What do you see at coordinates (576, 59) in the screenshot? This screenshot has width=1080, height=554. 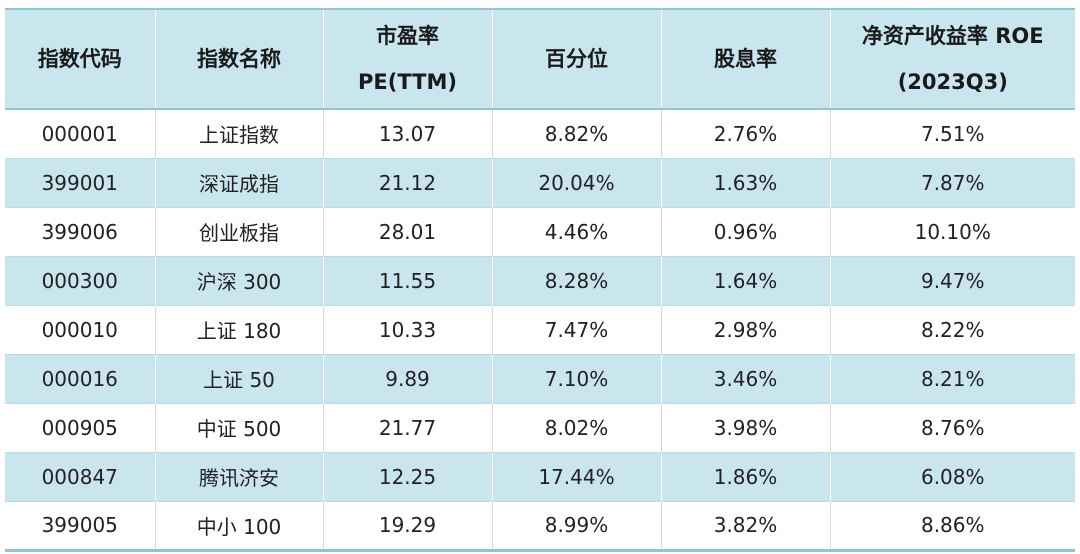 I see `header-percentile: 百分位` at bounding box center [576, 59].